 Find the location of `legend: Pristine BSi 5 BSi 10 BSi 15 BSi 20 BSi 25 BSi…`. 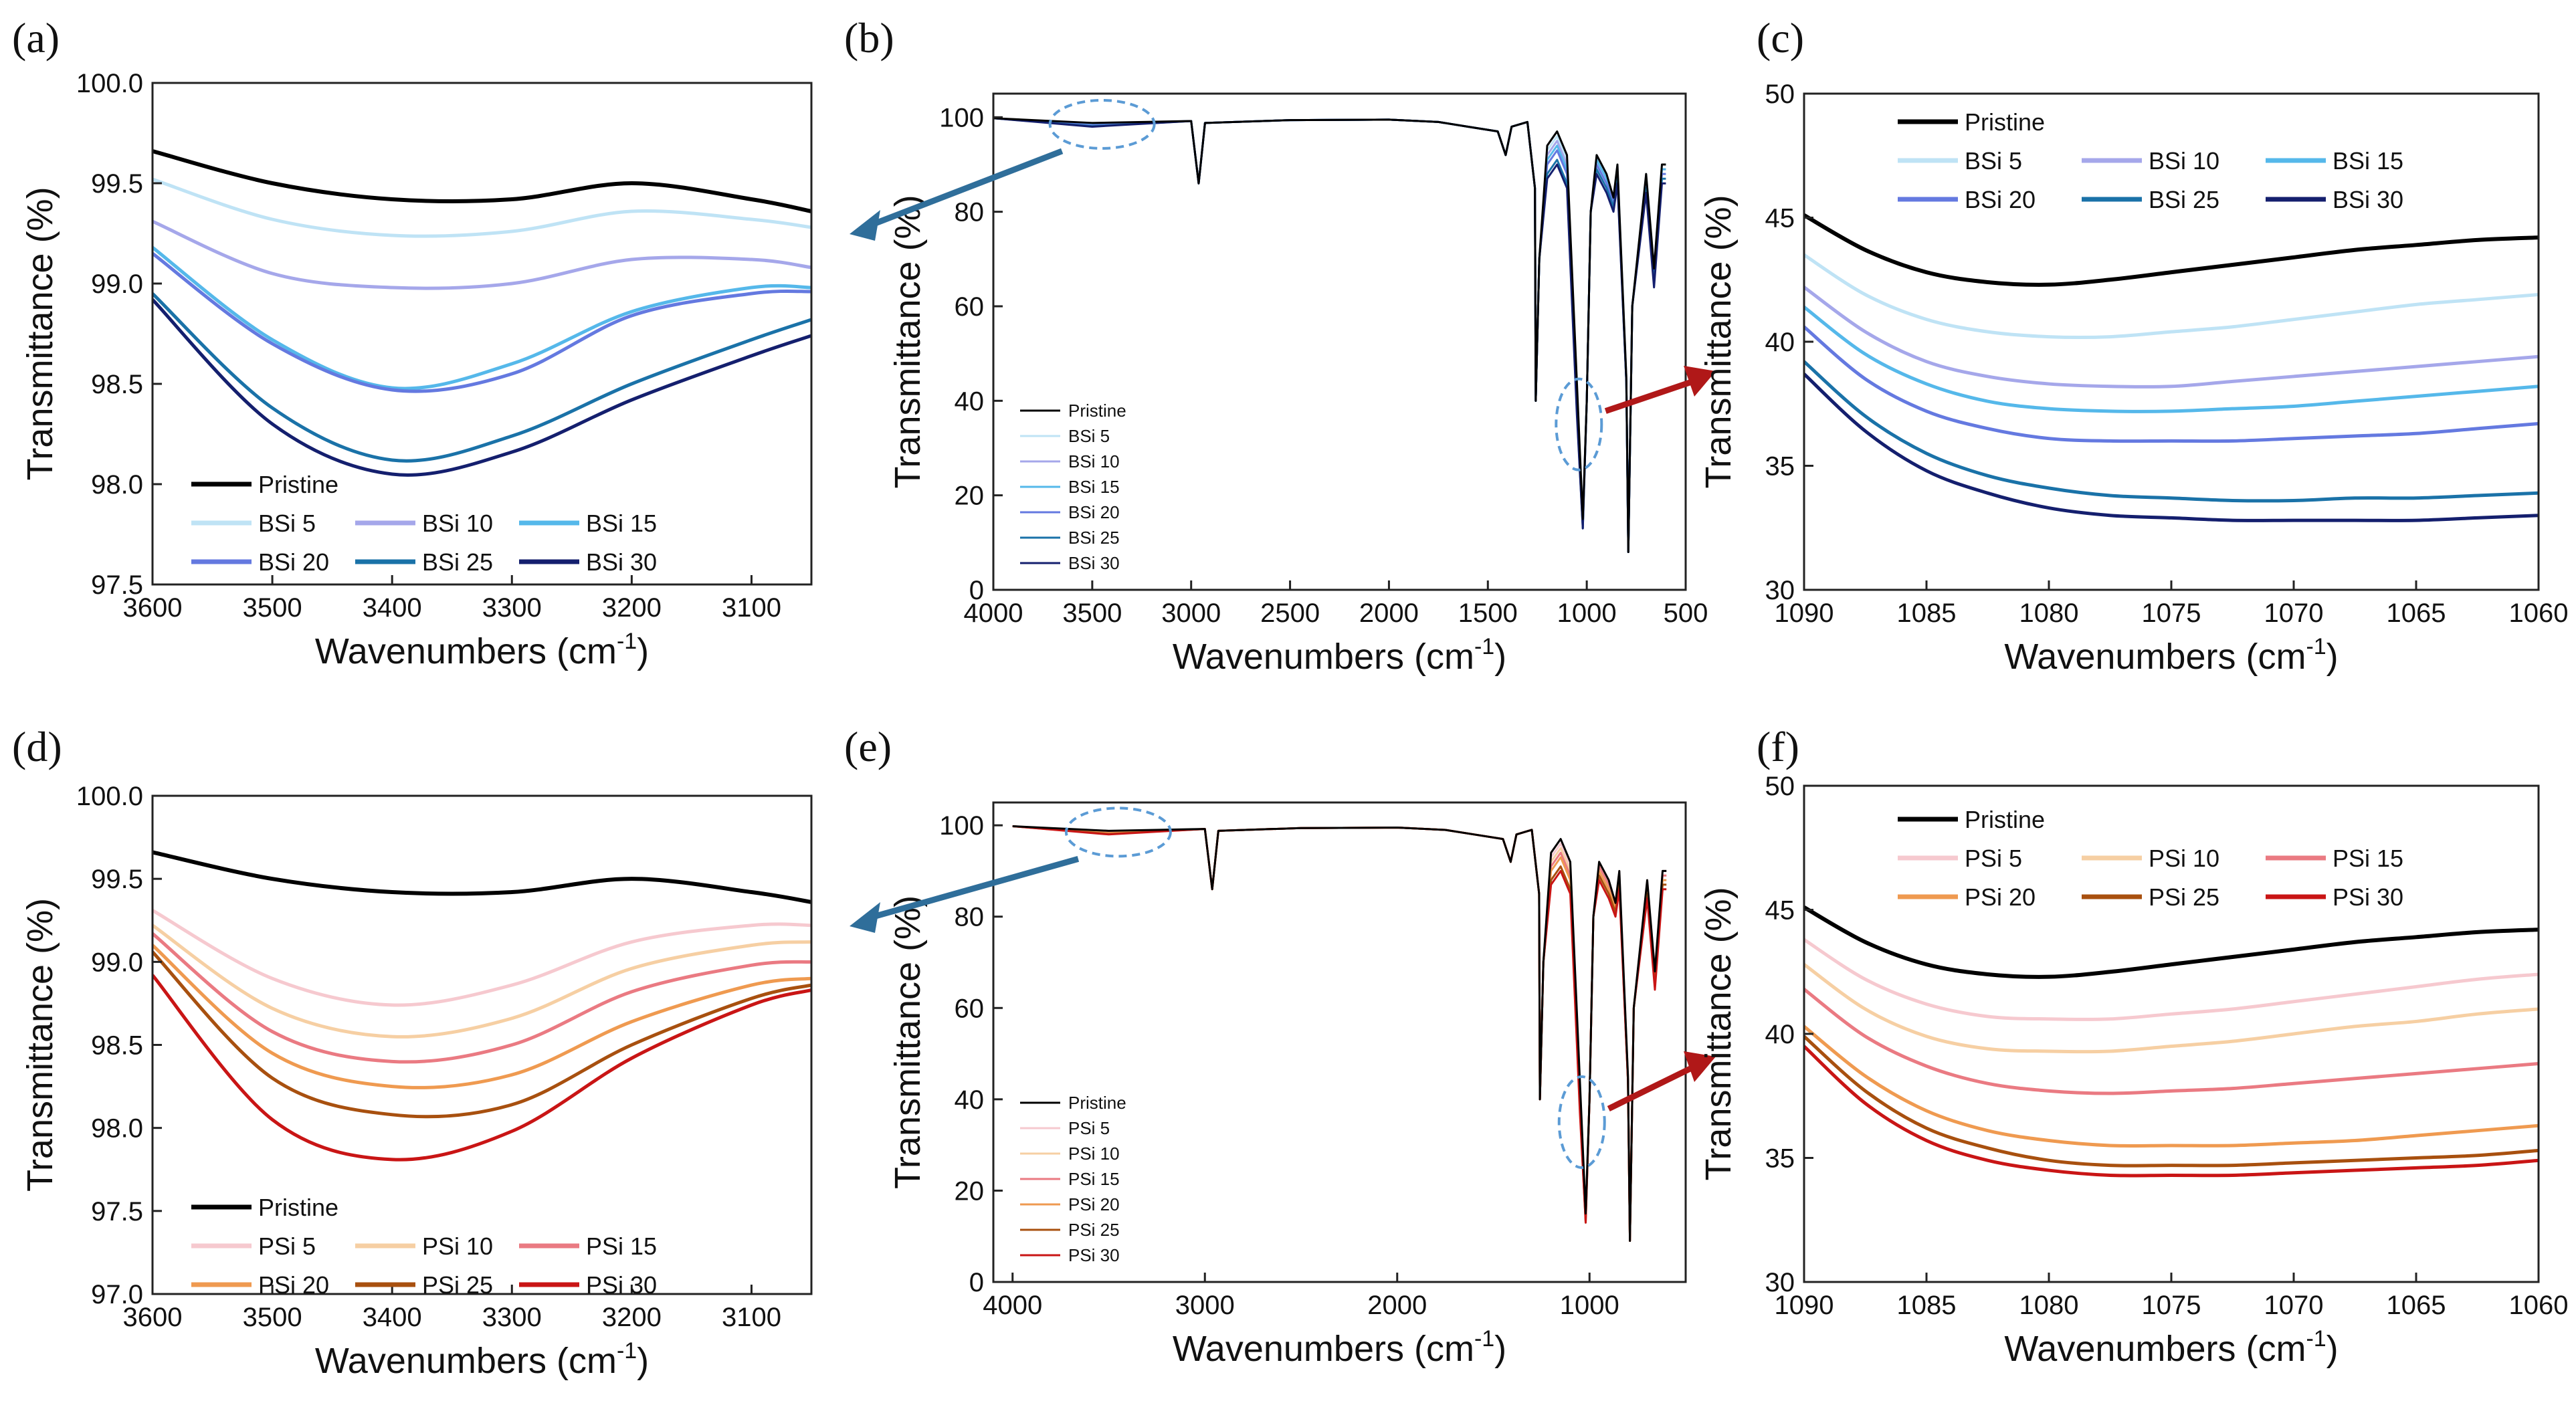

legend: Pristine BSi 5 BSi 10 BSi 15 BSi 20 BSi 25 BSi… is located at coordinates (424, 523).